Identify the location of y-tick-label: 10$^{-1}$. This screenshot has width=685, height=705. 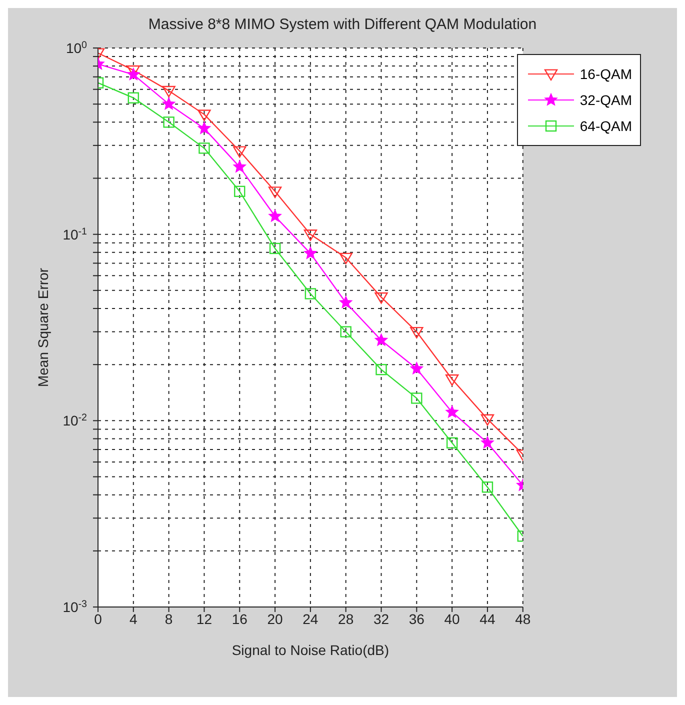
(74, 234).